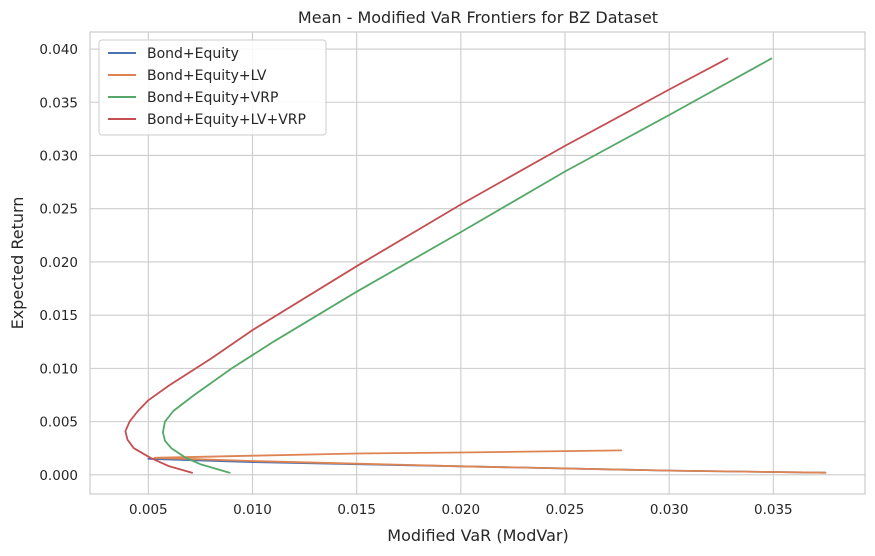  Describe the element at coordinates (17, 263) in the screenshot. I see `y-axis-label: Expected Return` at that location.